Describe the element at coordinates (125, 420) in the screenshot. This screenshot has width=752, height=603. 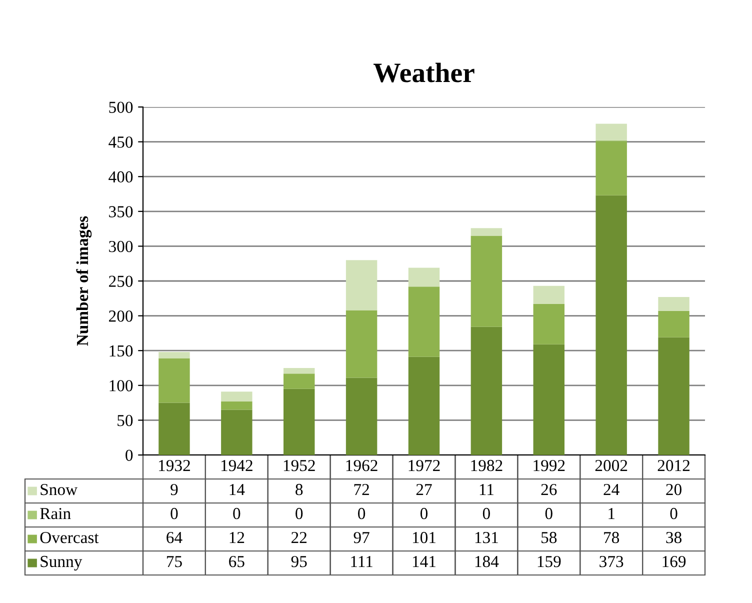
I see `y-tick-label: 50` at that location.